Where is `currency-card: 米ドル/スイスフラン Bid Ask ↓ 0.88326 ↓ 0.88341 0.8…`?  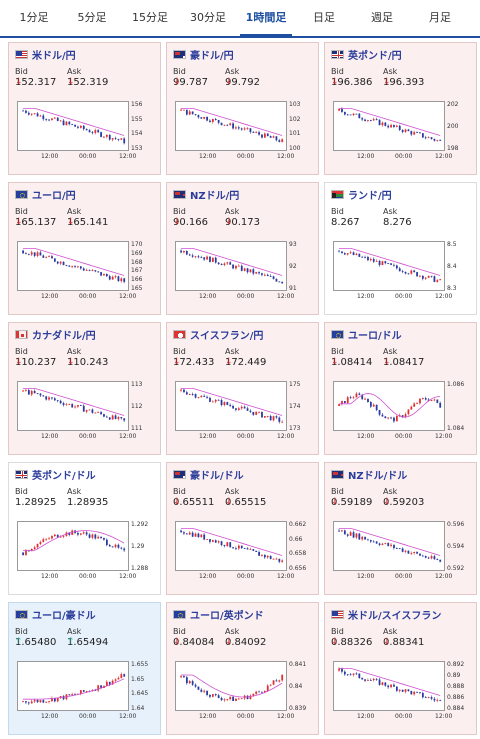 currency-card: 米ドル/スイスフラン Bid Ask ↓ 0.88326 ↓ 0.88341 0.8… is located at coordinates (400, 668).